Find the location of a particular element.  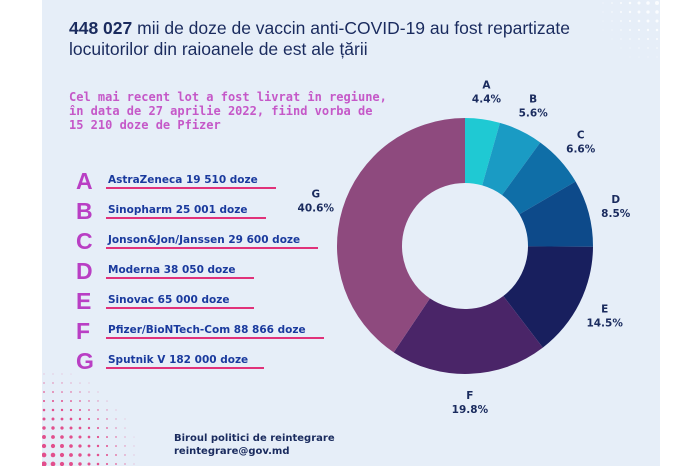

slice-category-label: A is located at coordinates (486, 85).